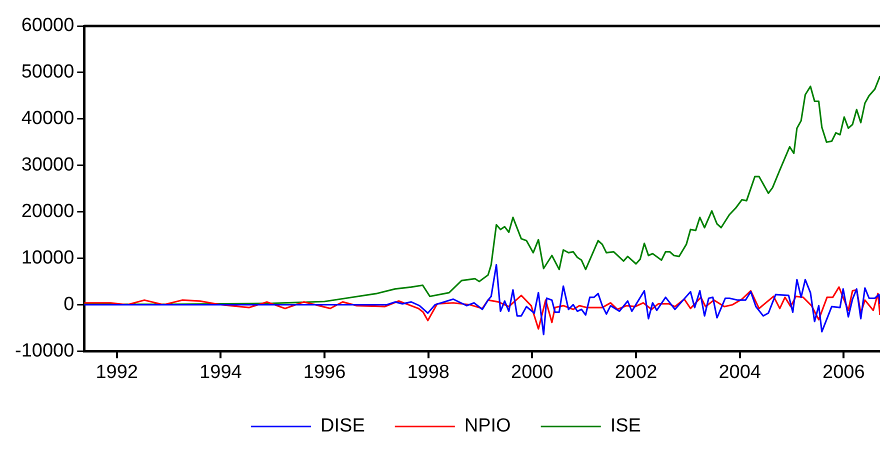 The image size is (888, 454). Describe the element at coordinates (342, 426) in the screenshot. I see `legend-label: DISE` at that location.